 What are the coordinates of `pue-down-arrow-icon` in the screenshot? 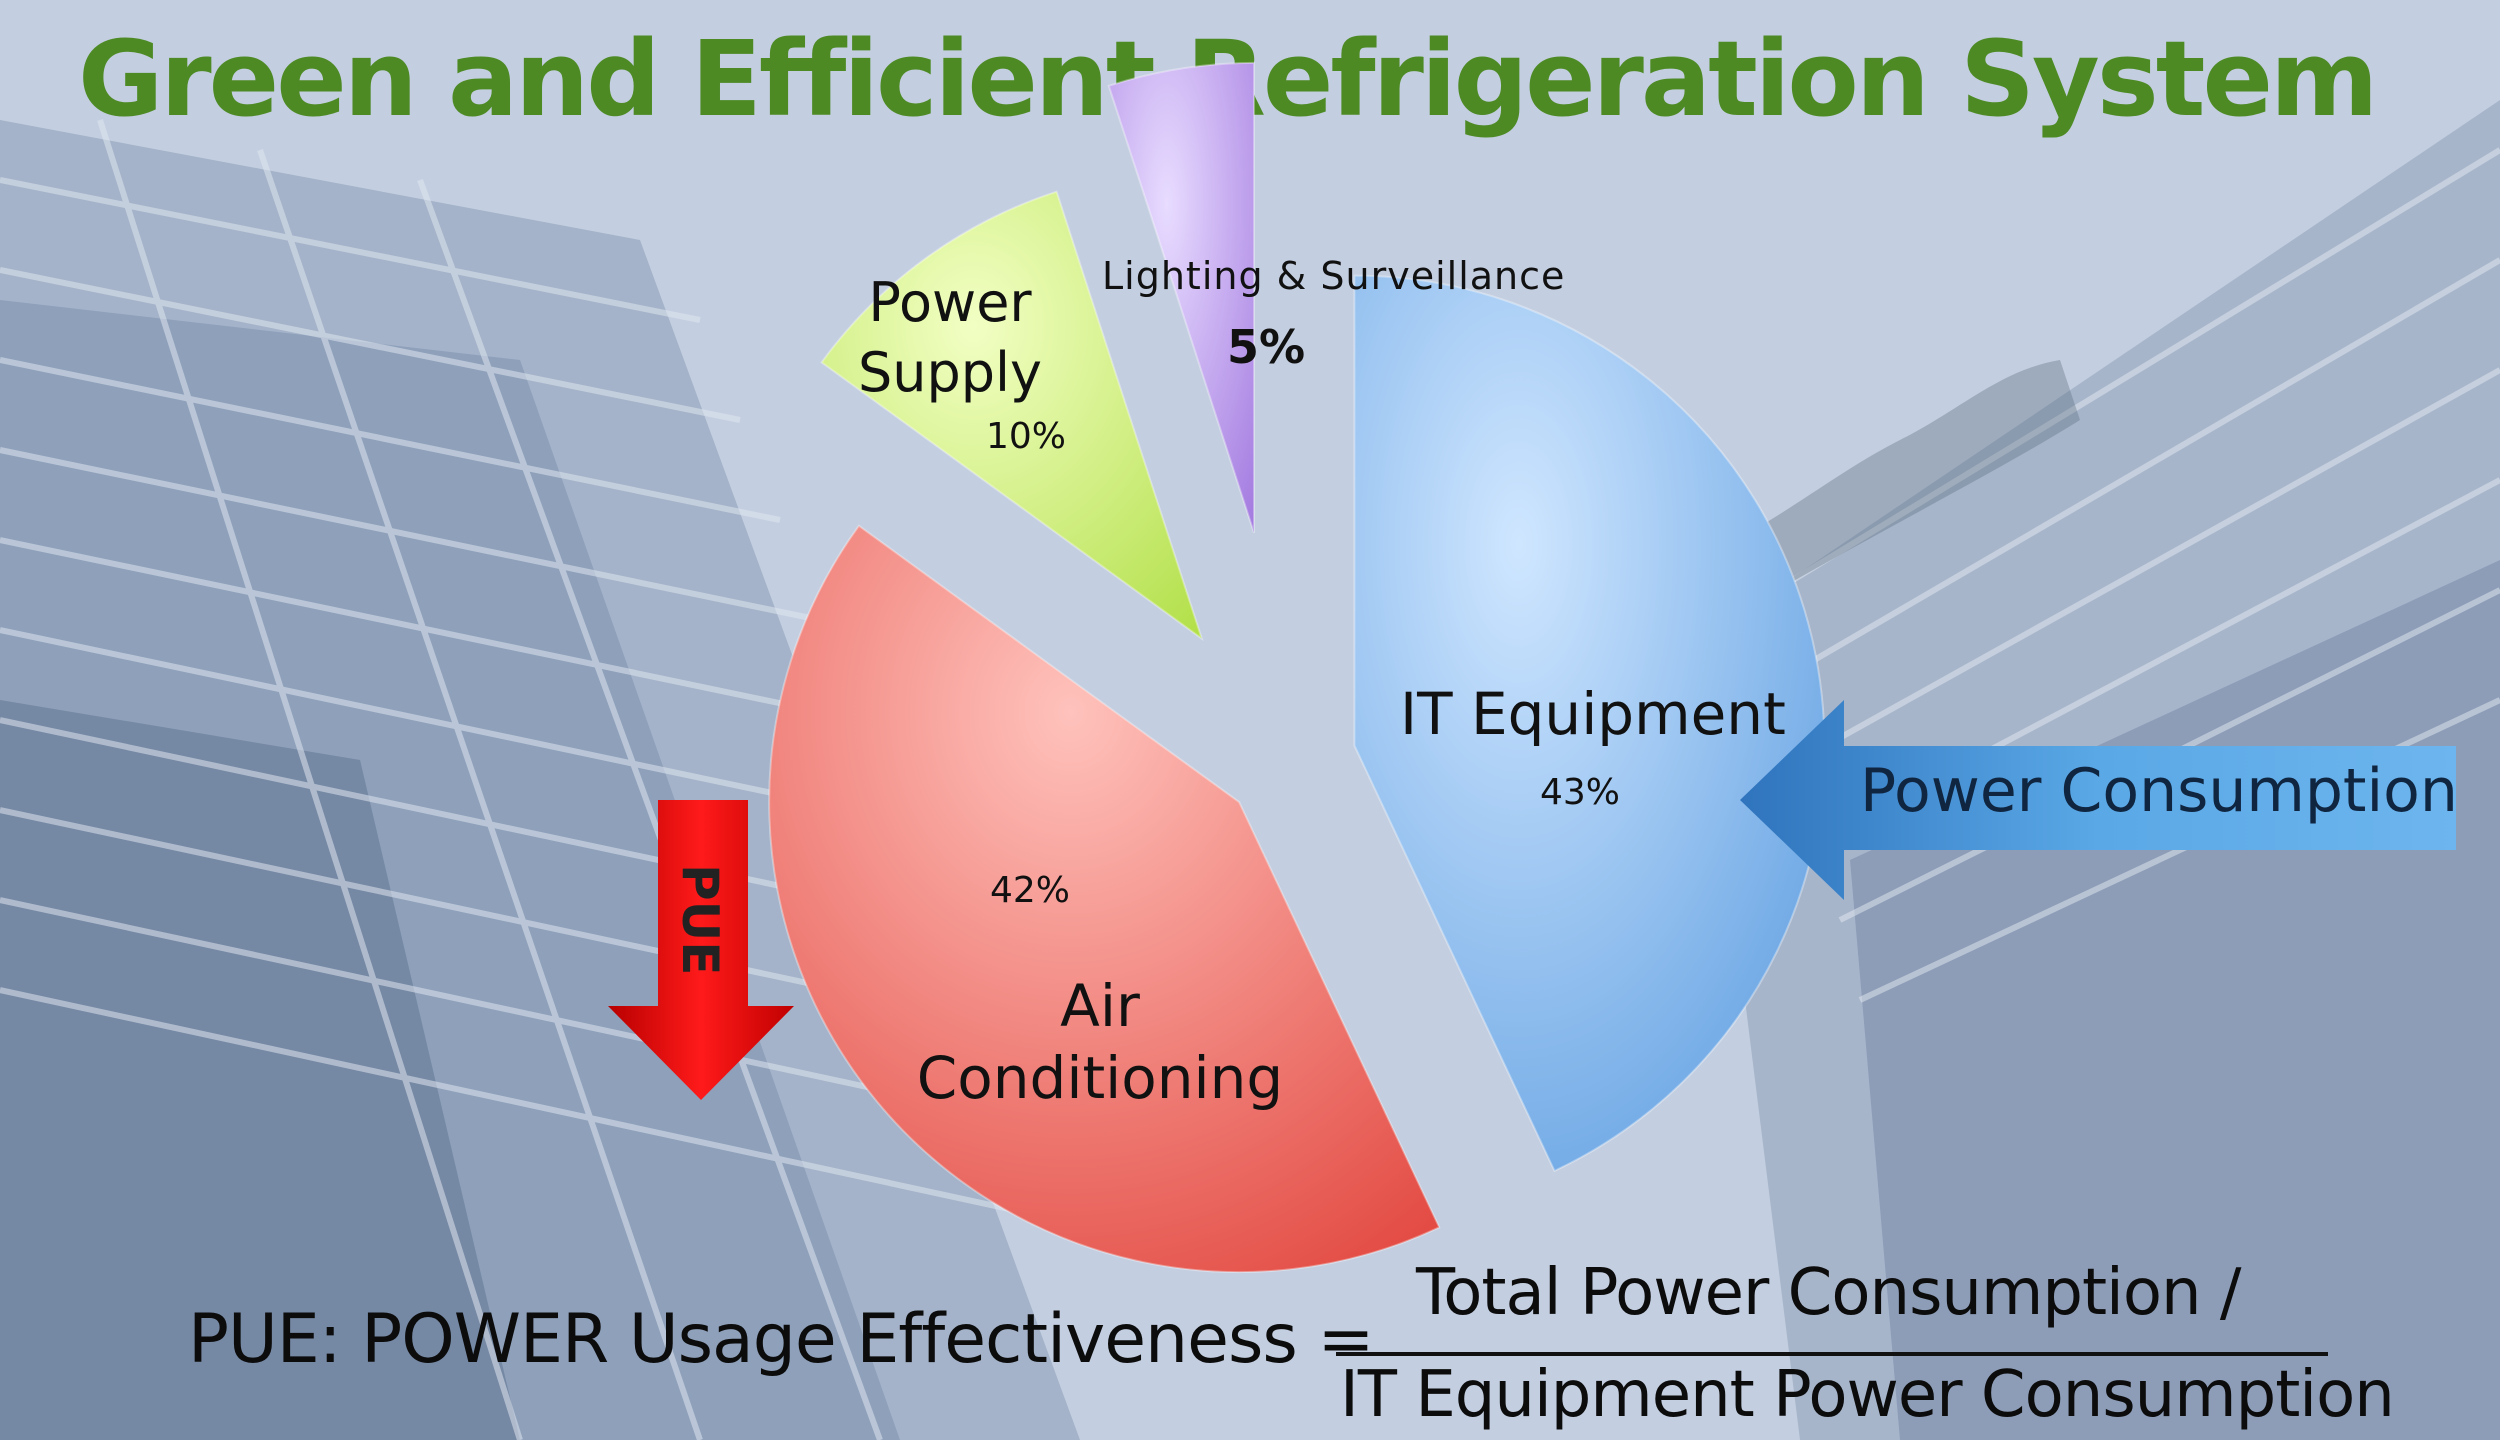 It's located at (701, 950).